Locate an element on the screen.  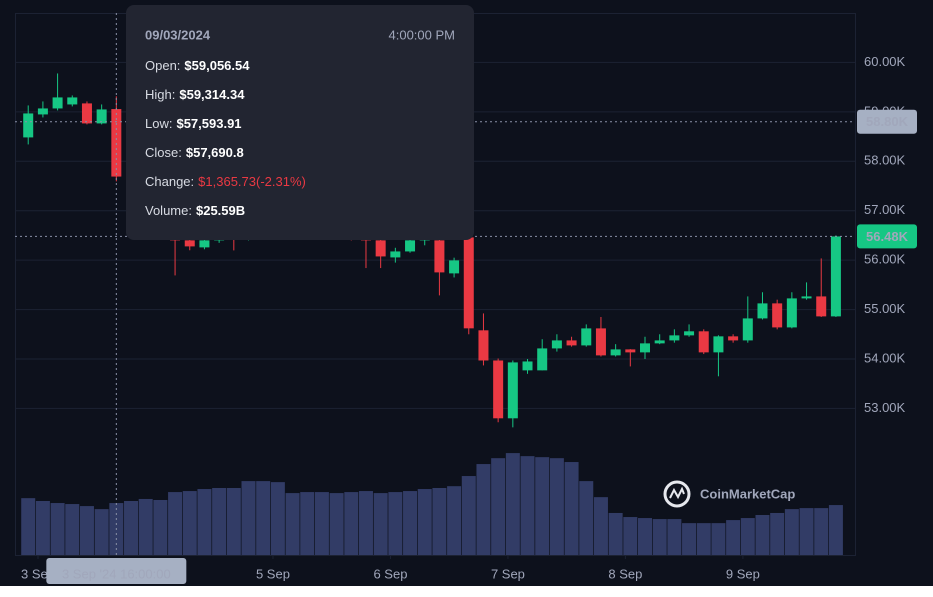
tooltip-row: Close: $57,690.8 is located at coordinates (194, 152).